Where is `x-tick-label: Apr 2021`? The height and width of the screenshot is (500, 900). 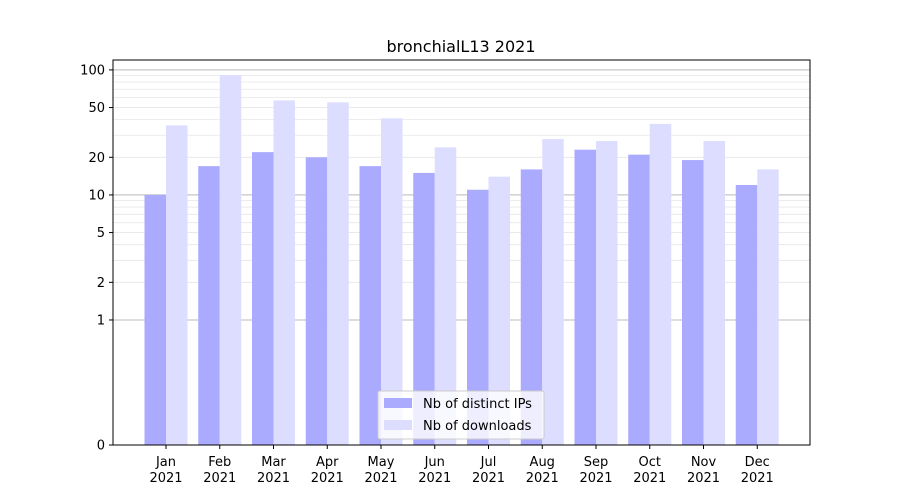 x-tick-label: Apr 2021 is located at coordinates (327, 470).